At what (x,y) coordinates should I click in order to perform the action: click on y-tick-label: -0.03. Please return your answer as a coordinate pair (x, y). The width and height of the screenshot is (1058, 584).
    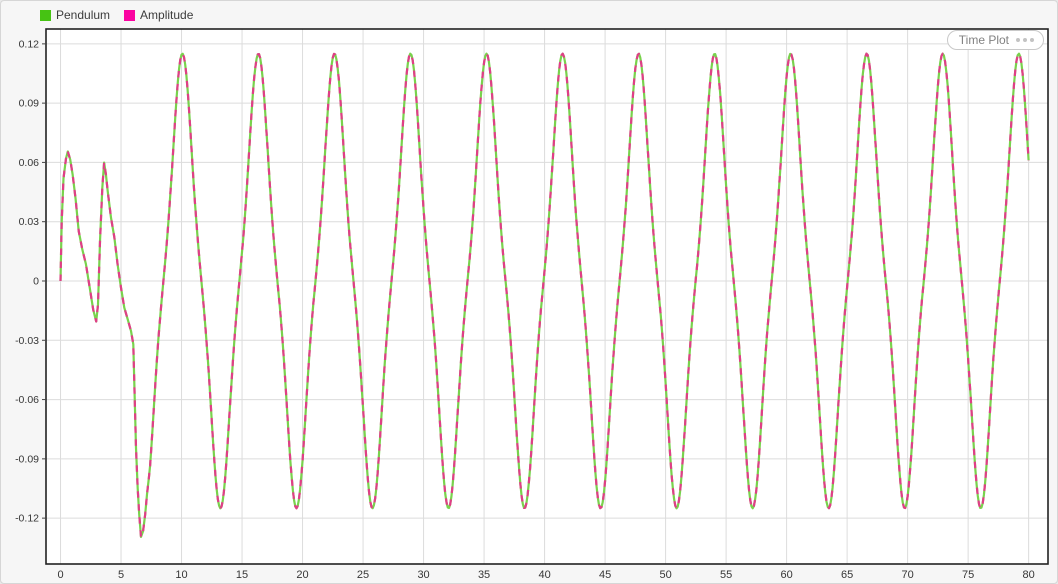
    Looking at the image, I should click on (27, 341).